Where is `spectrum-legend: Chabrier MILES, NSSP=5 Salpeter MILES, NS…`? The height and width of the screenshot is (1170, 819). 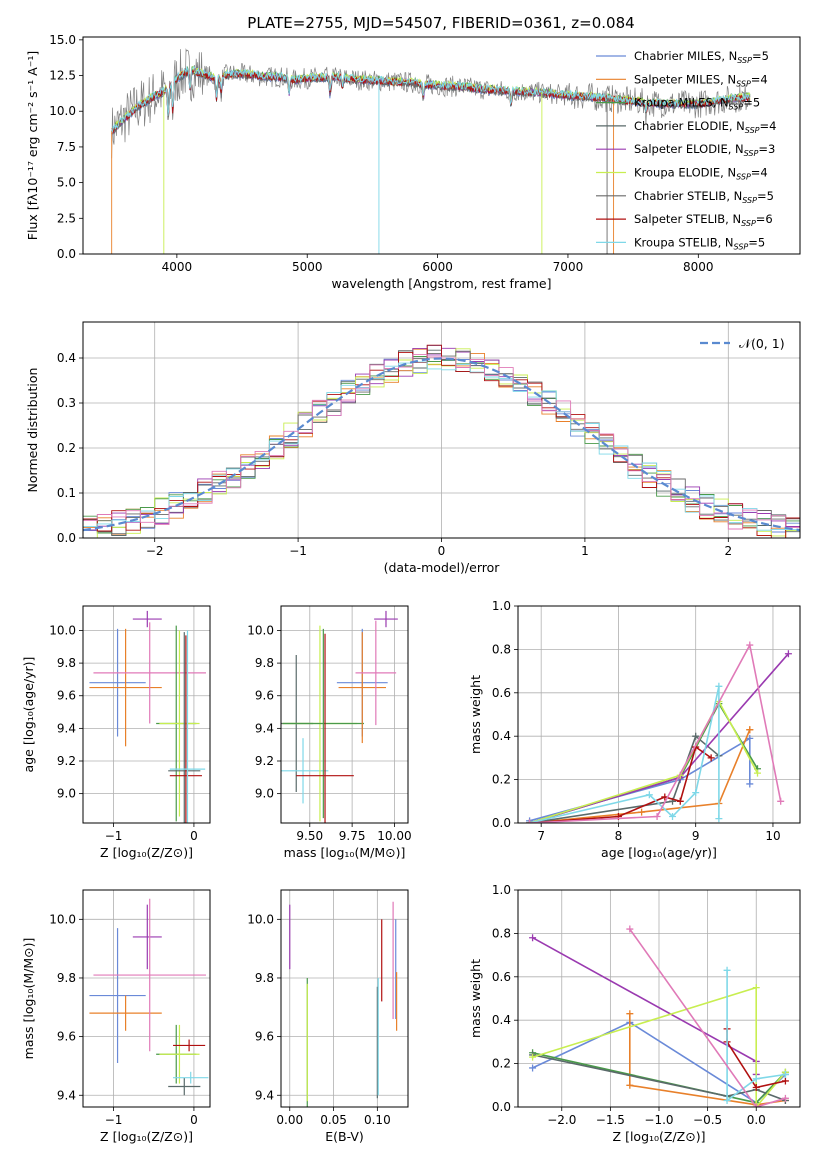 spectrum-legend: Chabrier MILES, NSSP=5 Salpeter MILES, NS… is located at coordinates (686, 150).